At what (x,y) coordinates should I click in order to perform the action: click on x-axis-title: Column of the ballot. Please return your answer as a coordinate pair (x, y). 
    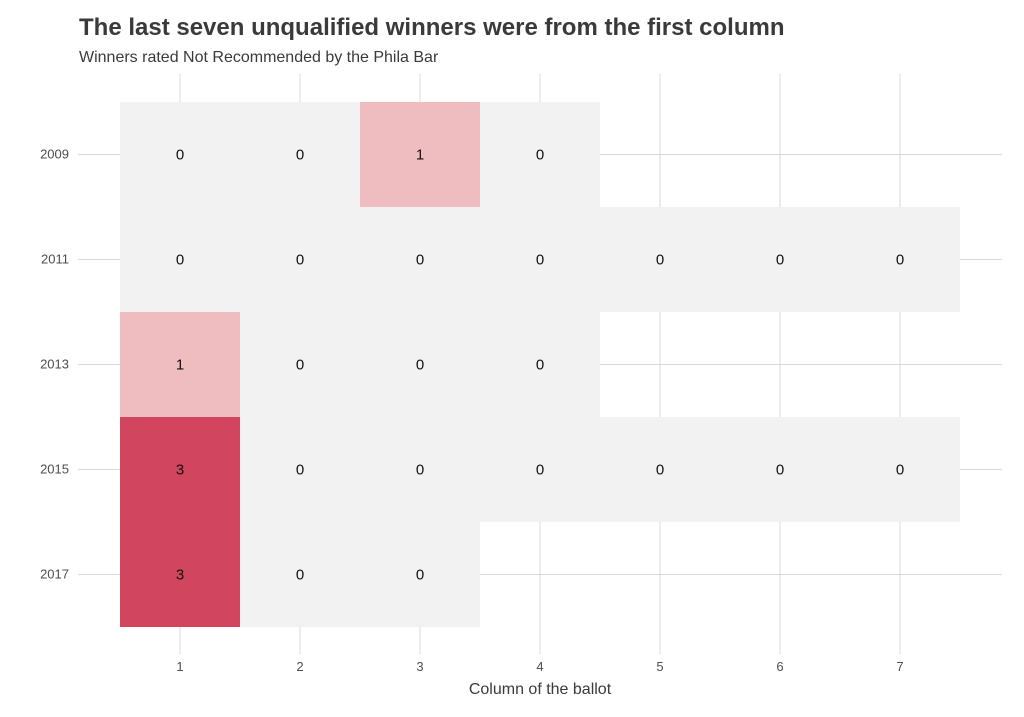
    Looking at the image, I should click on (540, 689).